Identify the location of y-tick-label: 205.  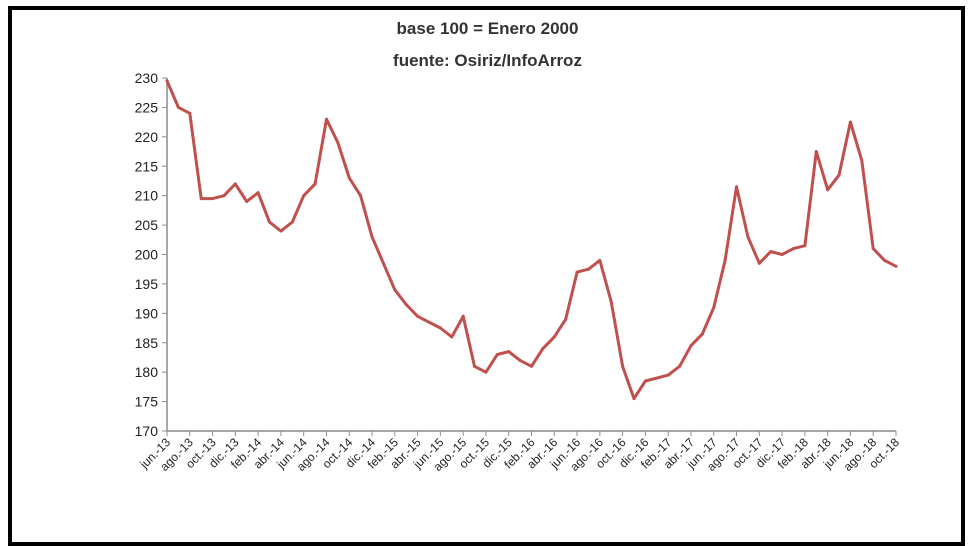
(147, 225).